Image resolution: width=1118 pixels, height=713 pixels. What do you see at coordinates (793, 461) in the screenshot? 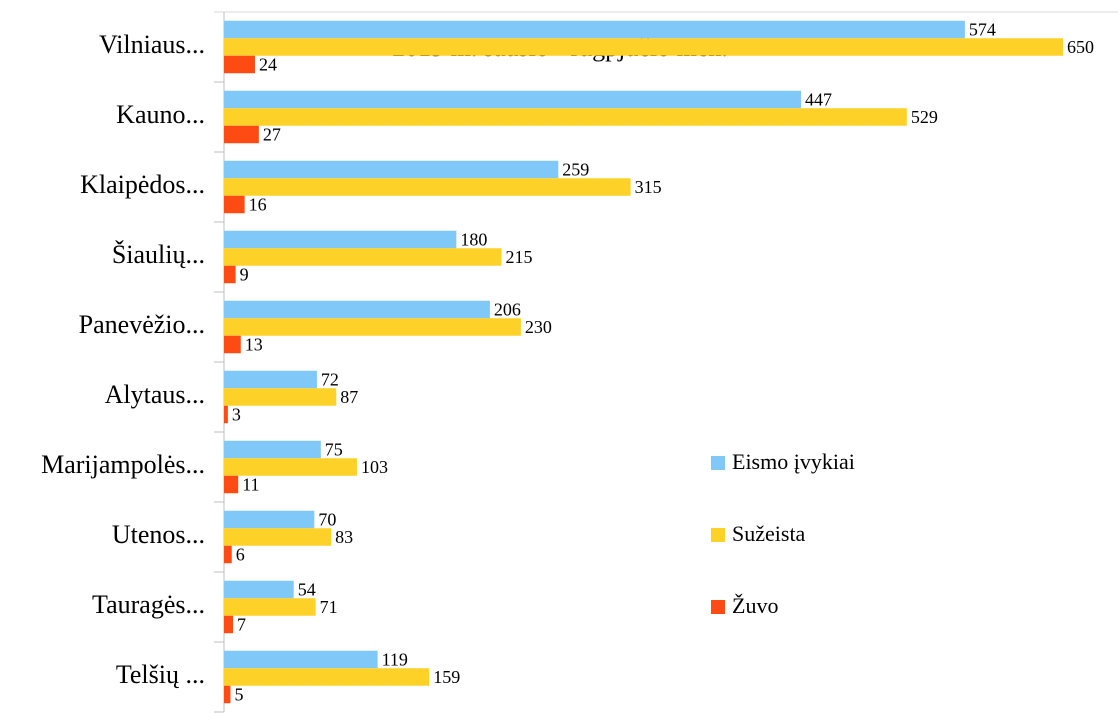
I see `legend-label: Eismo įvykiai` at bounding box center [793, 461].